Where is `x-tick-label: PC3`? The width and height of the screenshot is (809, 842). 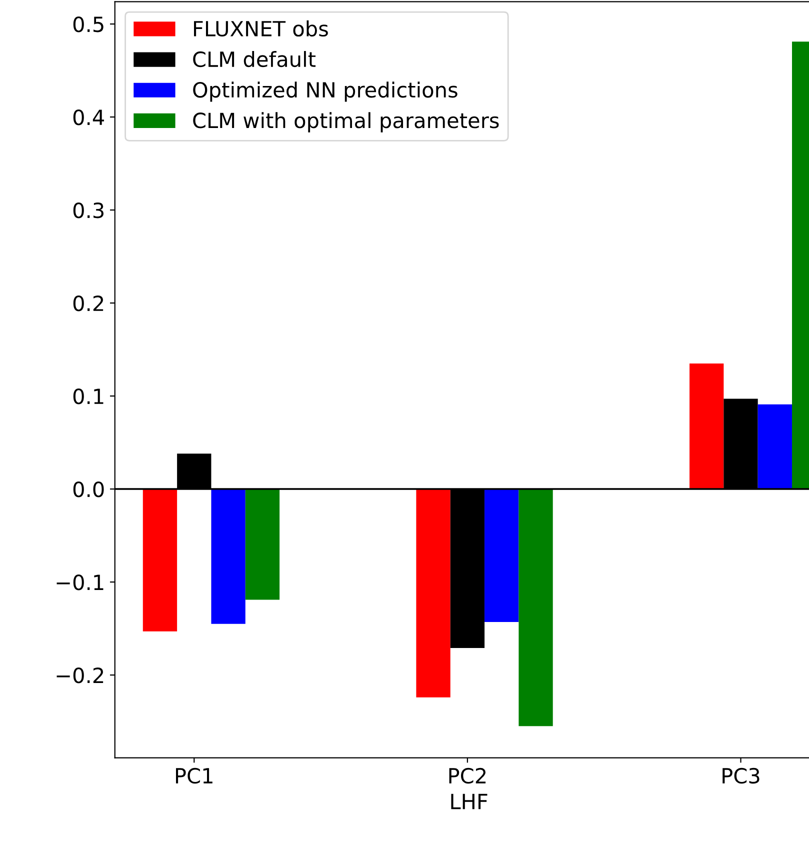
x-tick-label: PC3 is located at coordinates (741, 776).